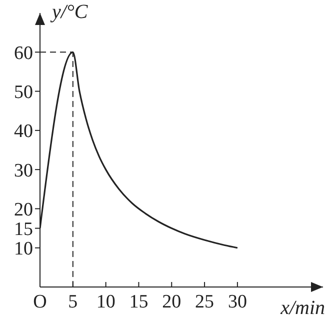 The height and width of the screenshot is (322, 333). I want to click on x-tick-label: 25, so click(204, 301).